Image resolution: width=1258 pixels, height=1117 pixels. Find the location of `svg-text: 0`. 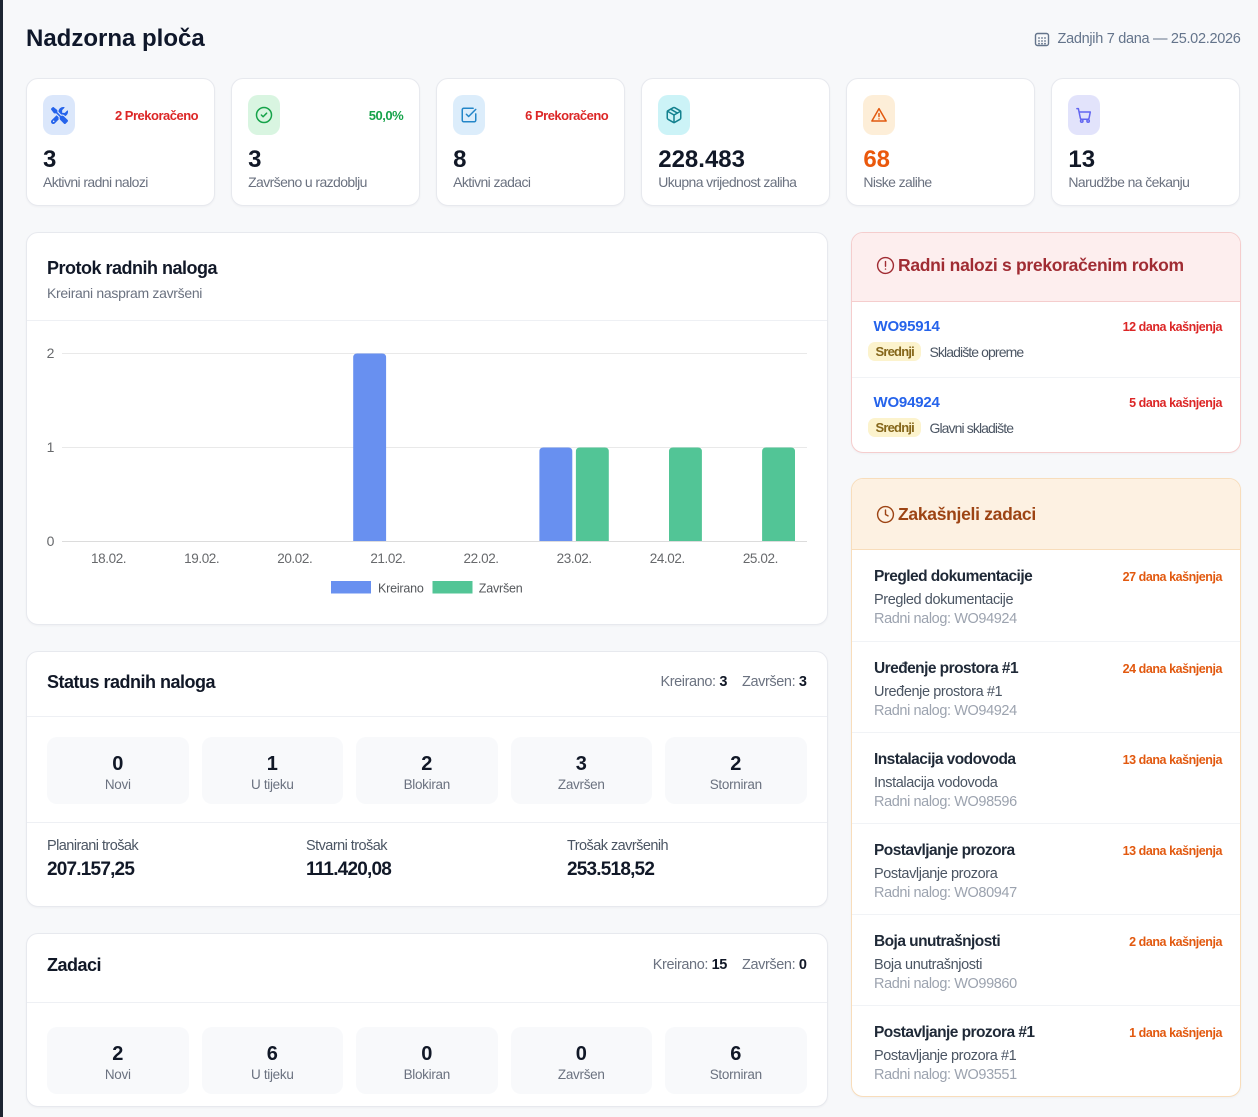

svg-text: 0 is located at coordinates (51, 541).